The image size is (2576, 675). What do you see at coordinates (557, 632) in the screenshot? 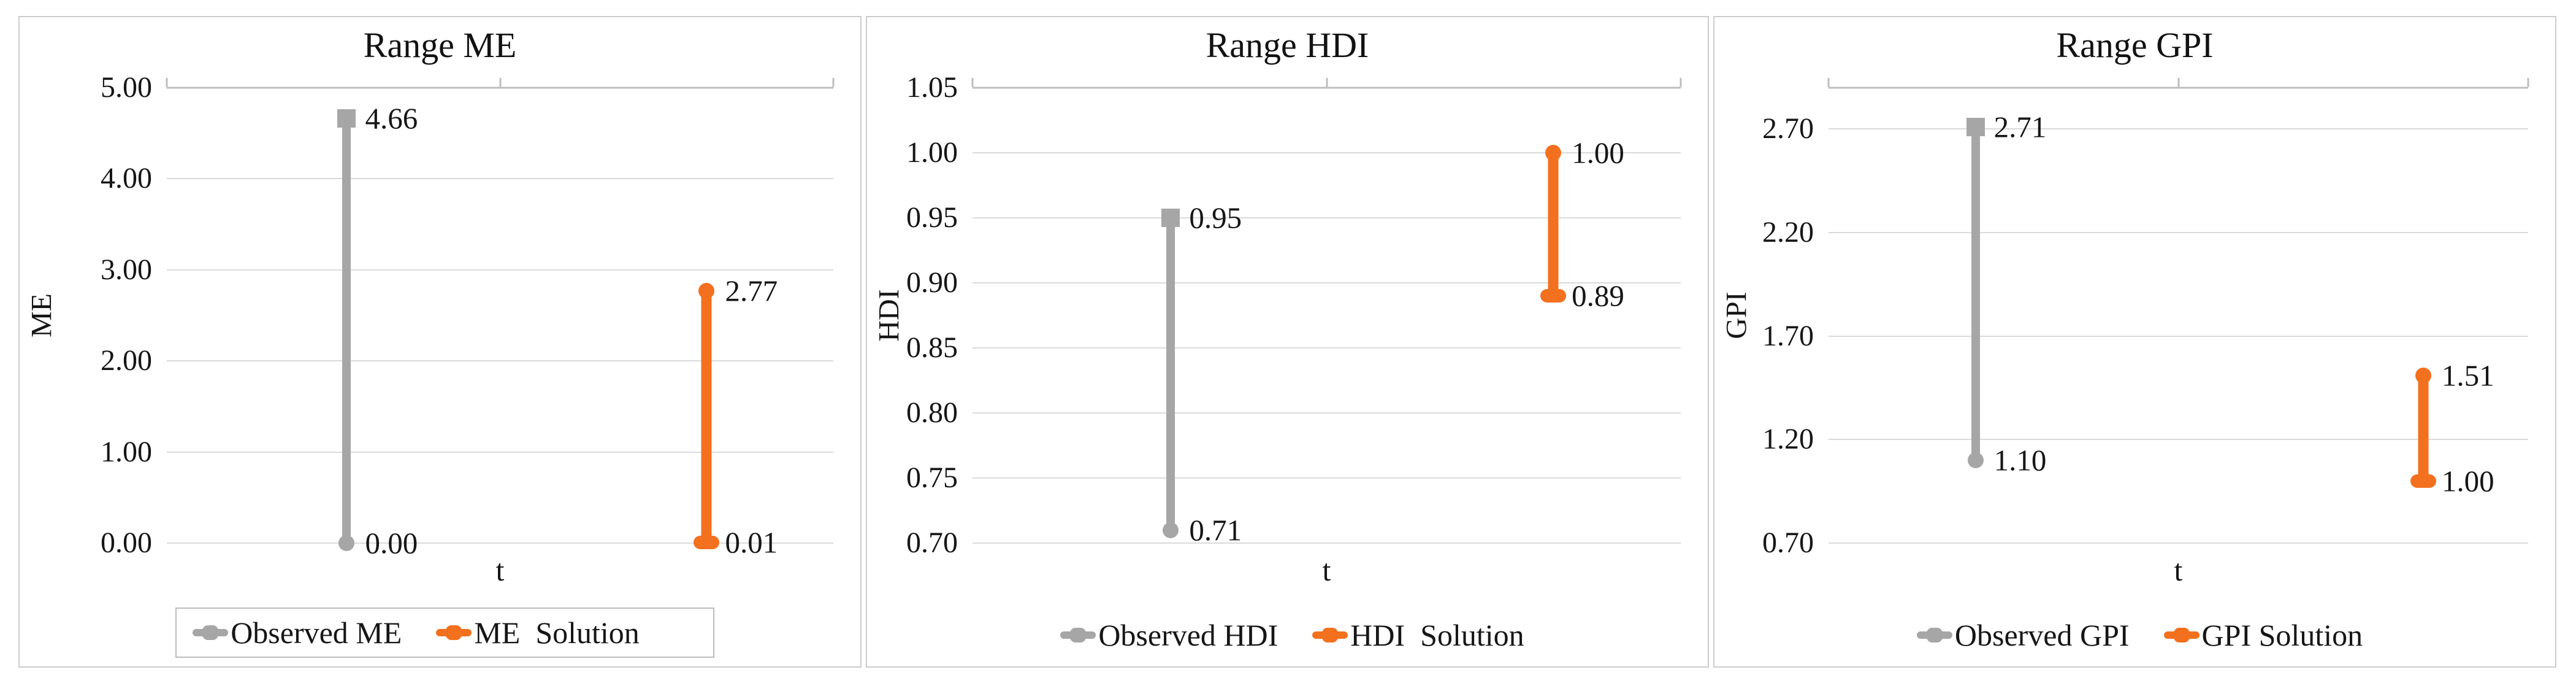
I see `legend-label: ME Solution` at bounding box center [557, 632].